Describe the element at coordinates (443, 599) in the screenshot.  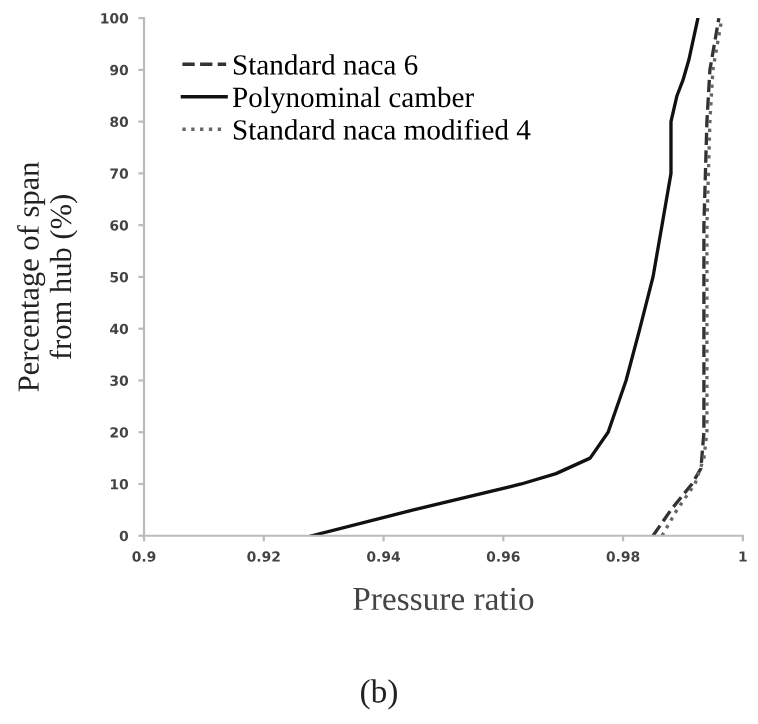
I see `x-axis-title: Pressure ratio` at that location.